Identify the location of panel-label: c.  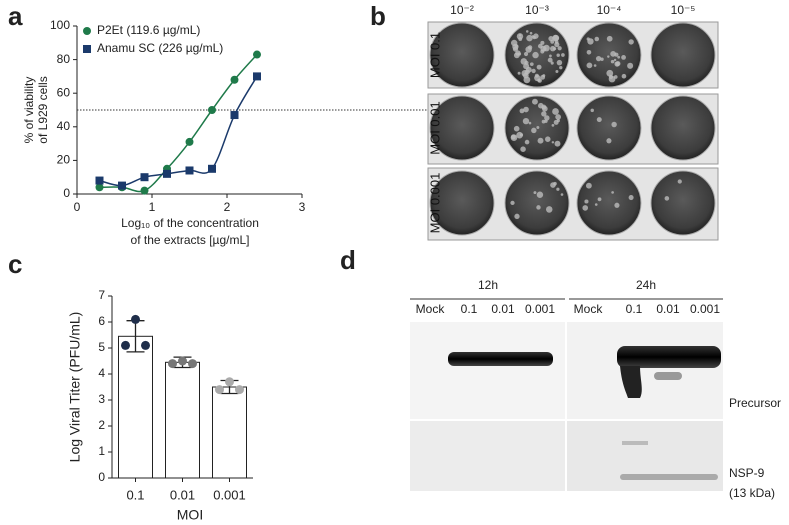
(15, 264).